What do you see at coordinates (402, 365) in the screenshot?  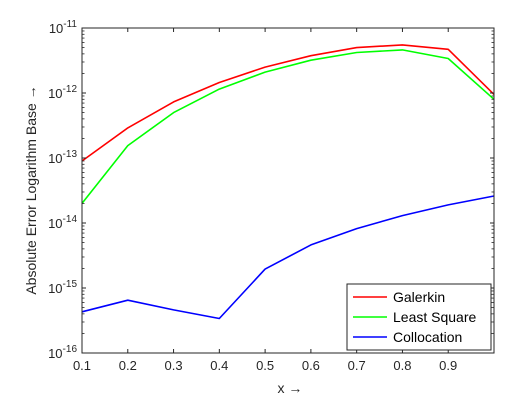 I see `x-tick-label: 0.8` at bounding box center [402, 365].